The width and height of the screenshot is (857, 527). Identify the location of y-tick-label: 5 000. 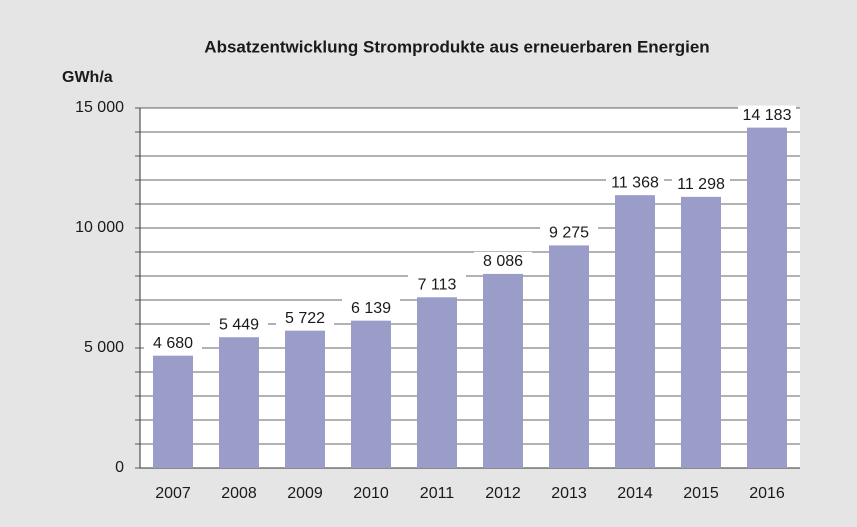
(104, 347).